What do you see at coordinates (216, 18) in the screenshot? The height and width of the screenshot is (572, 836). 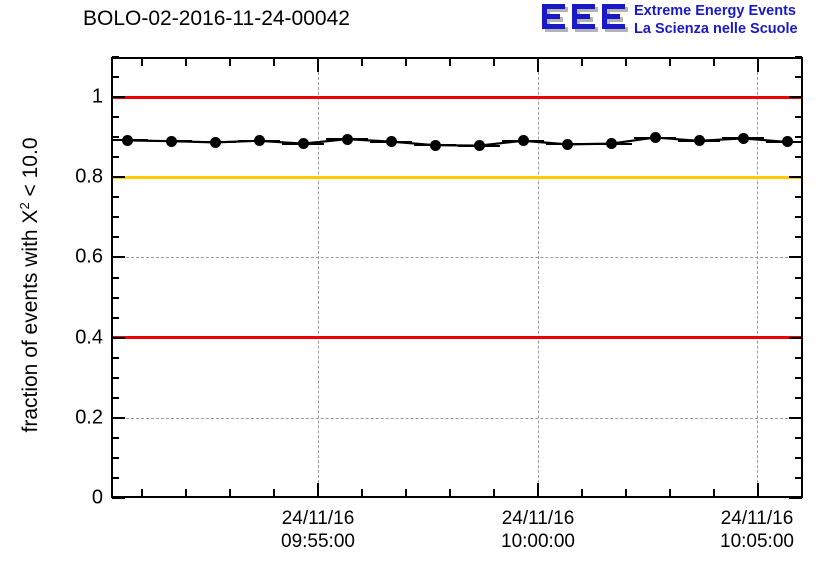 I see `page-title: BOLO-02-2016-11-24-00042` at bounding box center [216, 18].